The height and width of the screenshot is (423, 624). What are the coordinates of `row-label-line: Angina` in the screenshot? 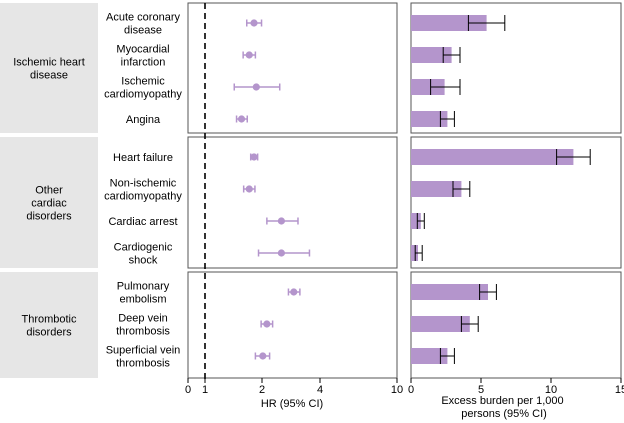 It's located at (143, 120).